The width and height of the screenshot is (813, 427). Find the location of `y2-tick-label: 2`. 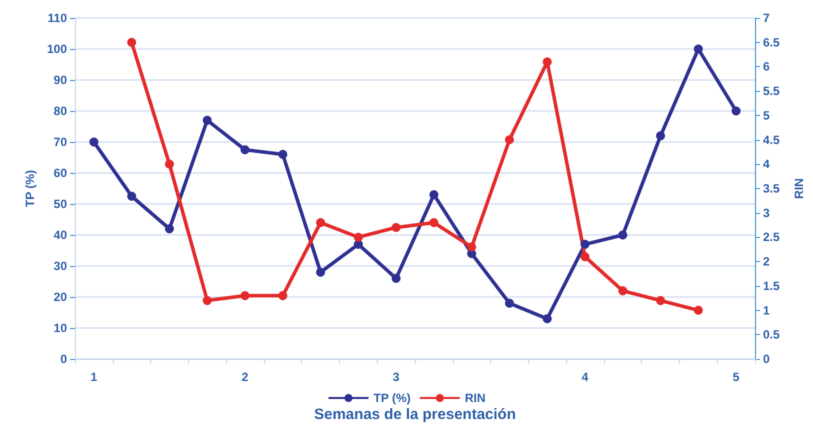

y2-tick-label: 2 is located at coordinates (766, 261).